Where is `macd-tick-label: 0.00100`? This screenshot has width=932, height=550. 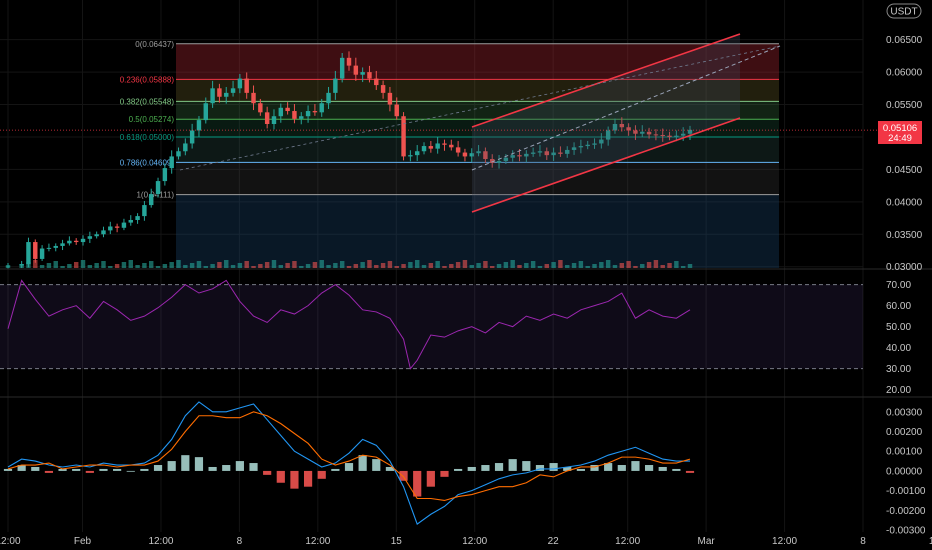 macd-tick-label: 0.00100 is located at coordinates (904, 452).